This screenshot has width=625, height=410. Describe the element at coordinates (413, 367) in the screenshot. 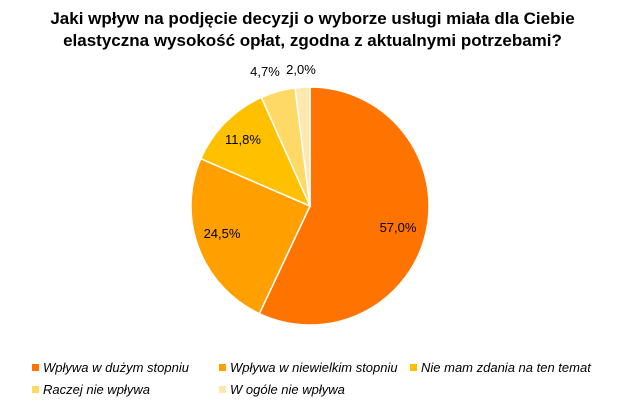

I see `legend-swatch-nie-mam-zdania` at that location.